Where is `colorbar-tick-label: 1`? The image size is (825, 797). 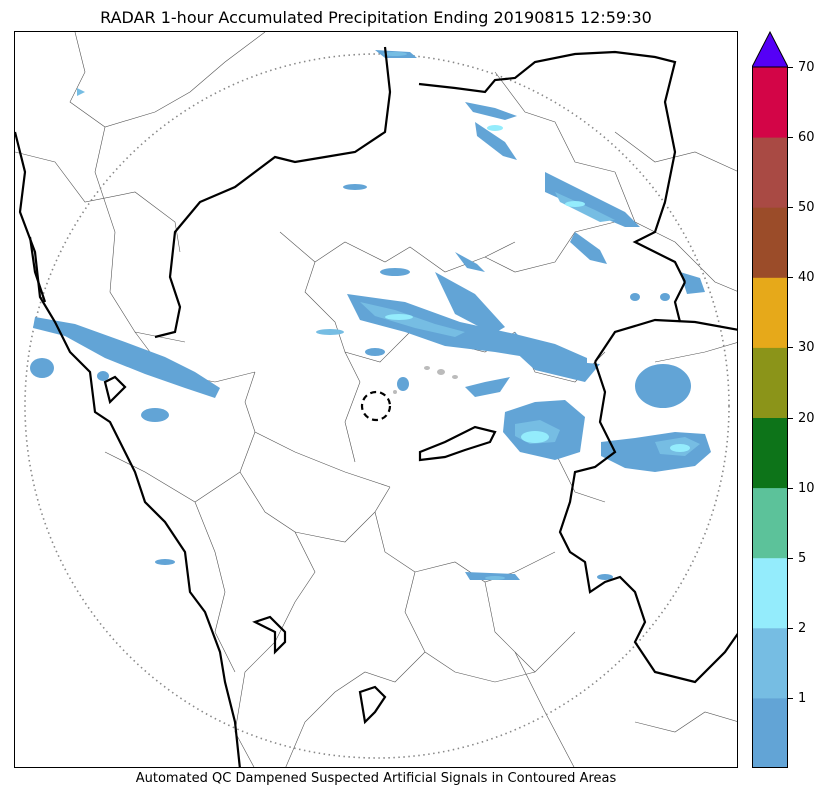
colorbar-tick-label: 1 is located at coordinates (802, 698).